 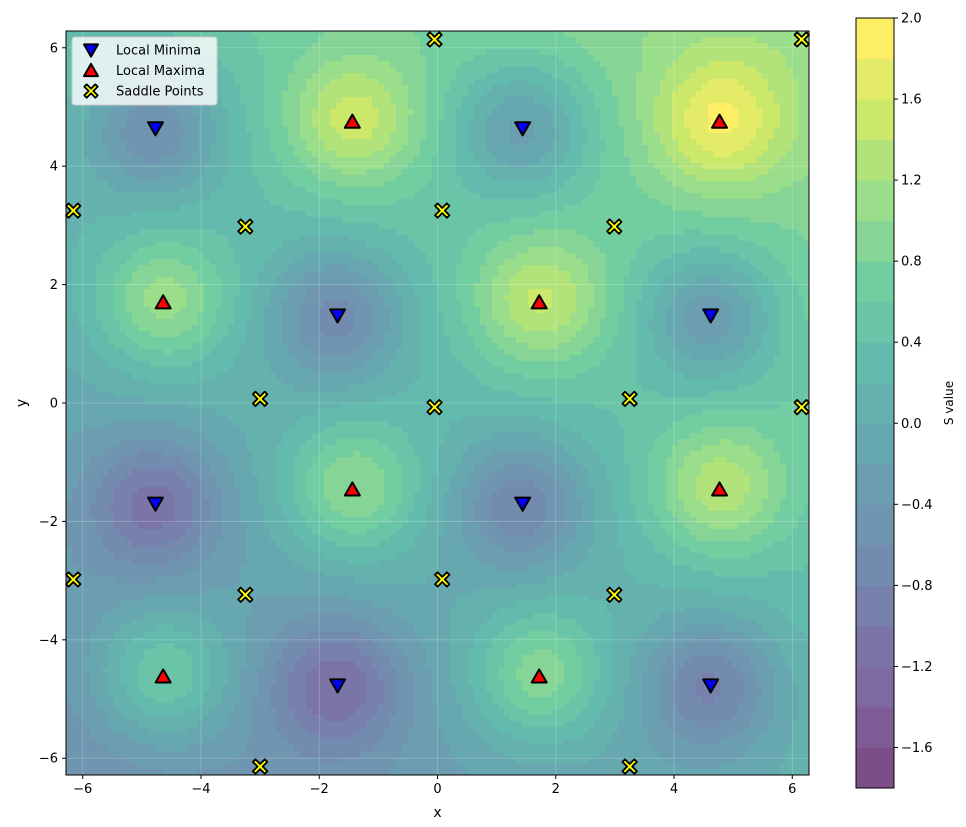 I want to click on x-tick-label: 4, so click(x=674, y=789).